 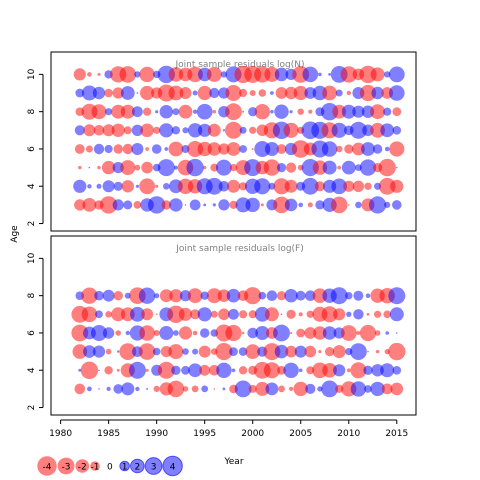 I want to click on legend-label: -1, so click(x=94, y=468).